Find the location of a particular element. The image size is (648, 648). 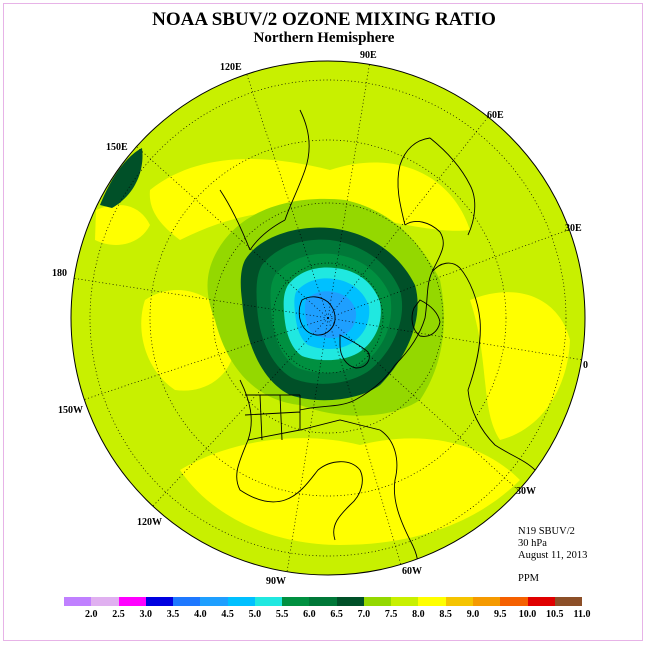

colorbar-tick-label: 7.0 is located at coordinates (364, 614).